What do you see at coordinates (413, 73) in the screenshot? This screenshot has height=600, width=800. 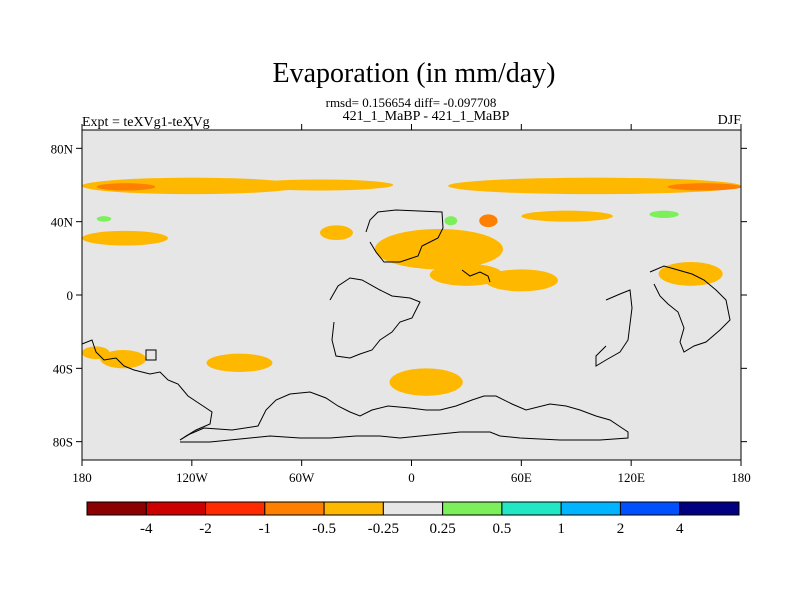 I see `chart-title: Evaporation (in mm/day)` at bounding box center [413, 73].